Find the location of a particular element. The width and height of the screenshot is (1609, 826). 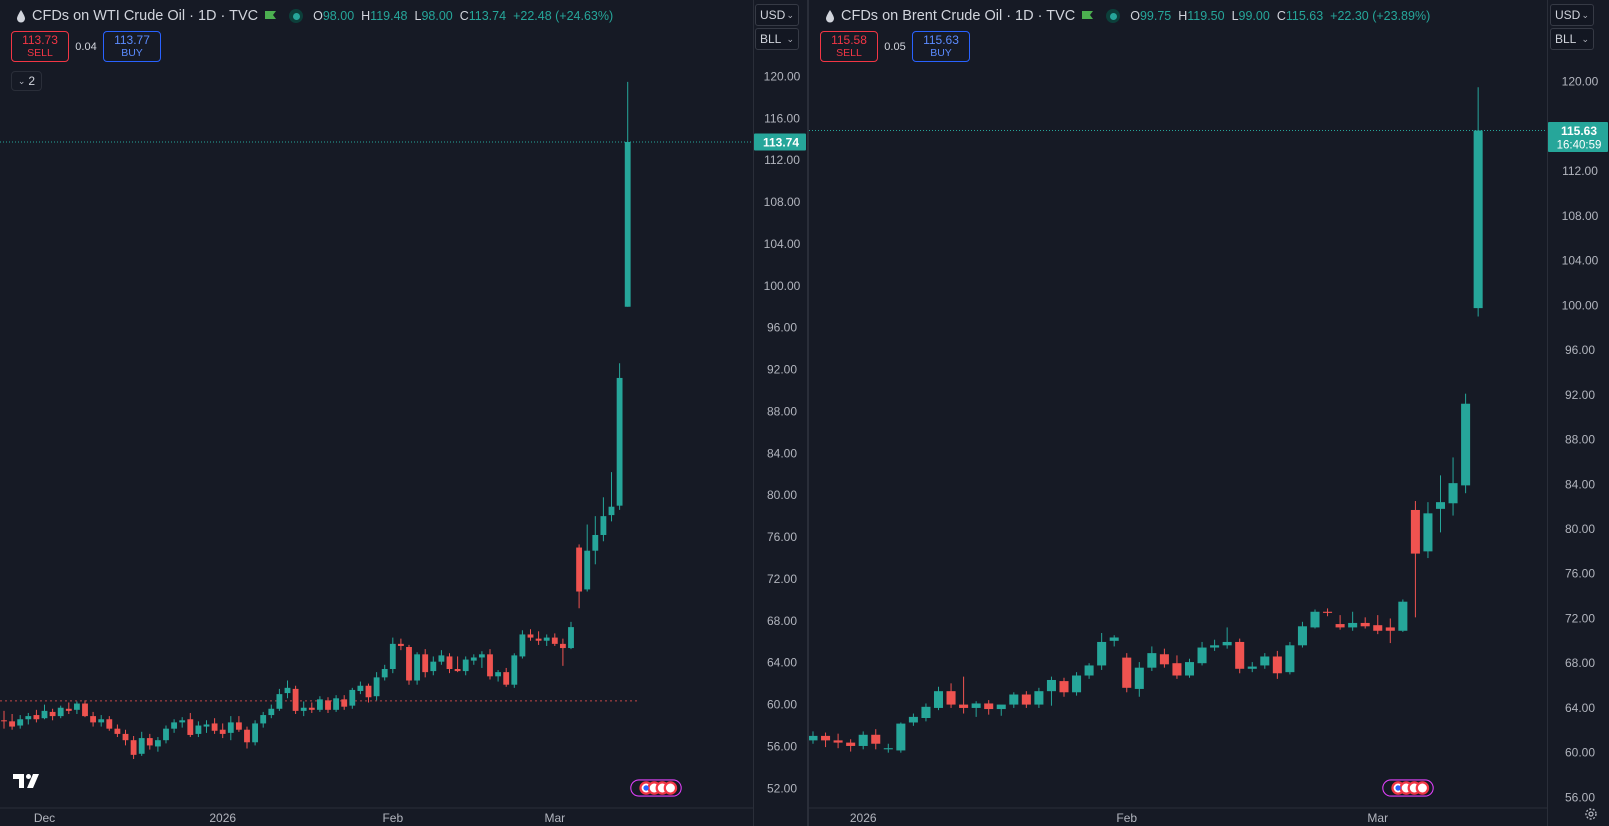

buy-button: 115.63 BUY is located at coordinates (941, 46).